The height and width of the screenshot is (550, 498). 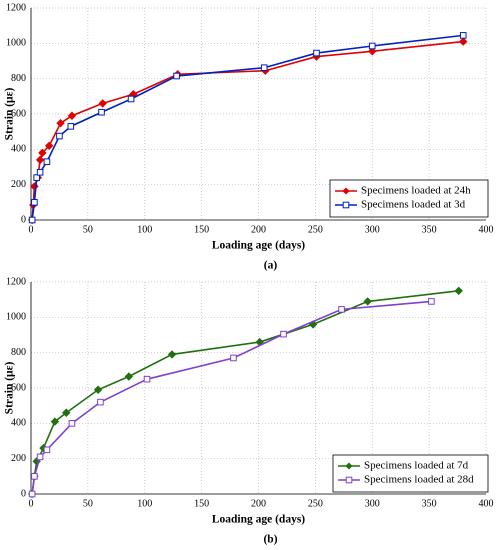 I want to click on legend-label: Specimens loaded at 7d, so click(x=416, y=466).